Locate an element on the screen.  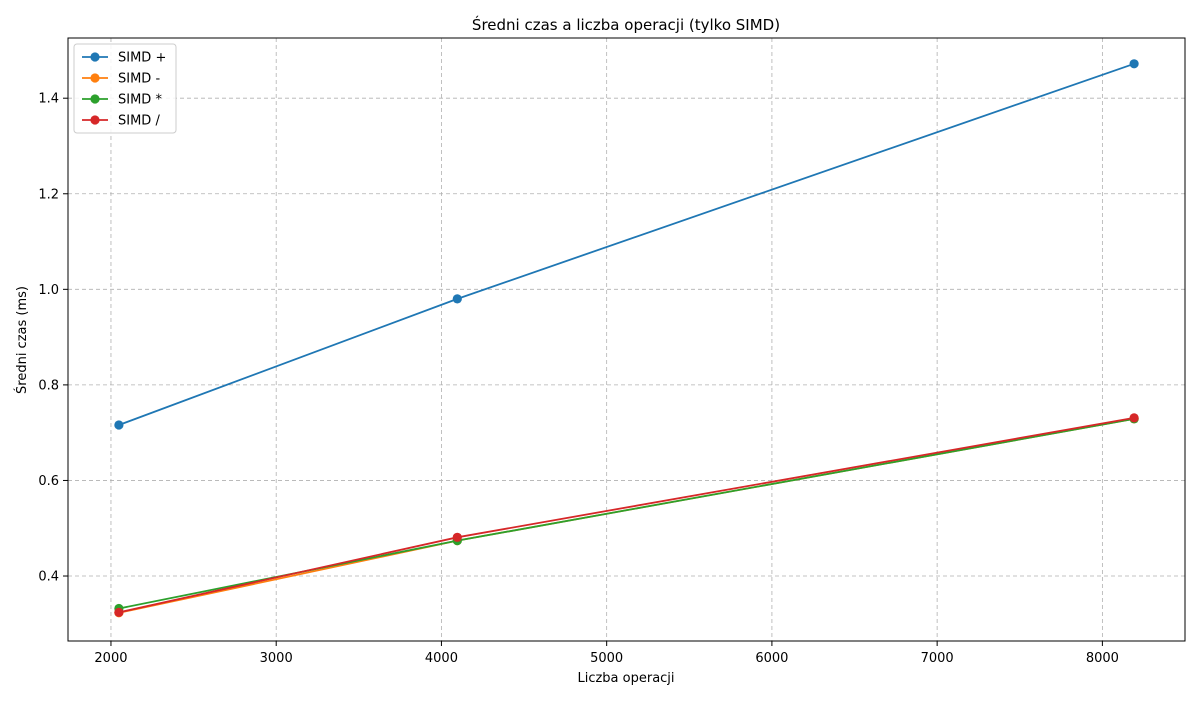
x-tick-label: 2000 is located at coordinates (110, 658).